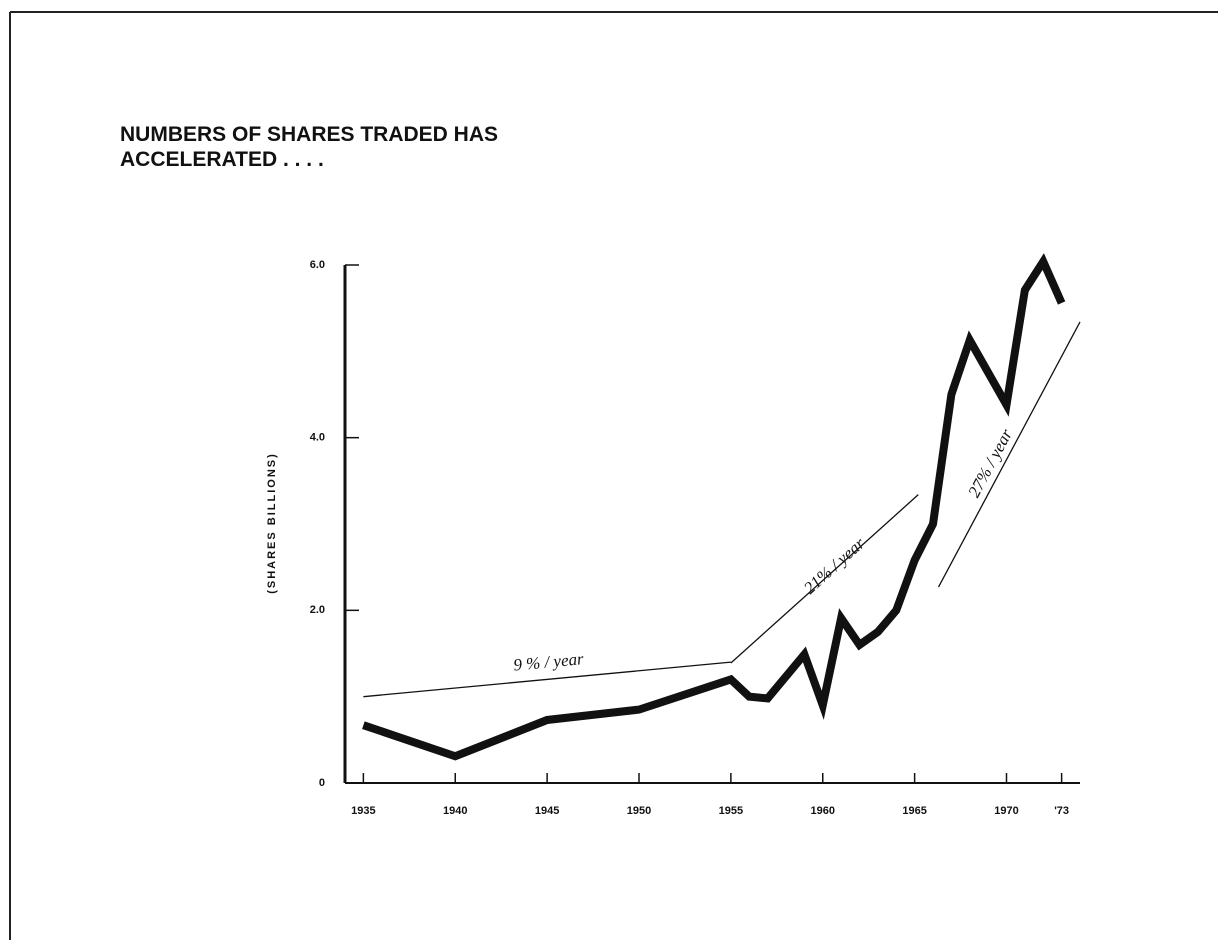  I want to click on x-tick-label: 1945, so click(547, 811).